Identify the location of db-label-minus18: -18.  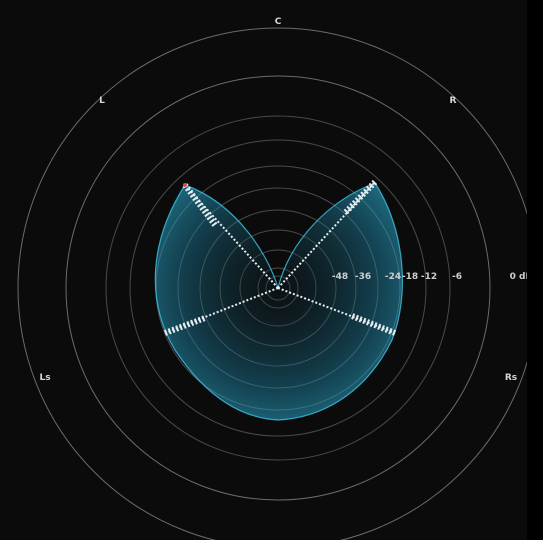
(410, 277).